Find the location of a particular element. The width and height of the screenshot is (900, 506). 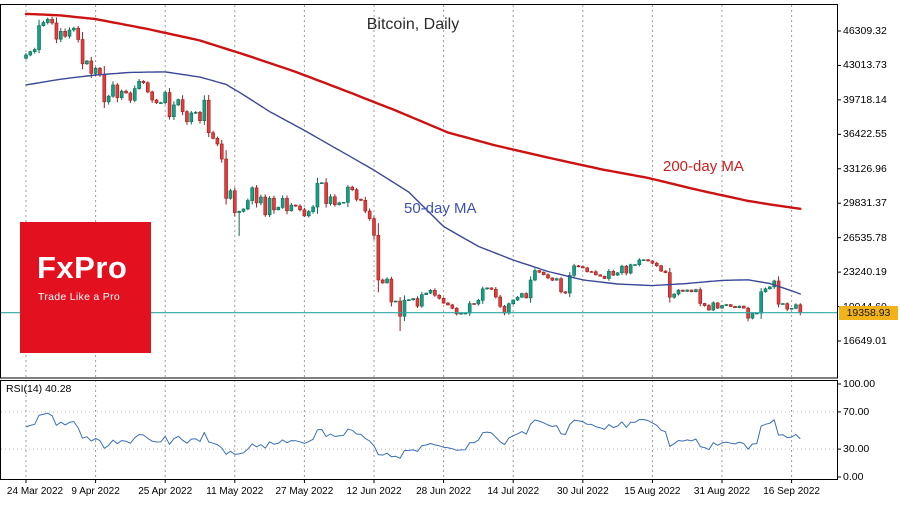

fxpro-logo-tagline: Trade Like a Pro is located at coordinates (79, 297).